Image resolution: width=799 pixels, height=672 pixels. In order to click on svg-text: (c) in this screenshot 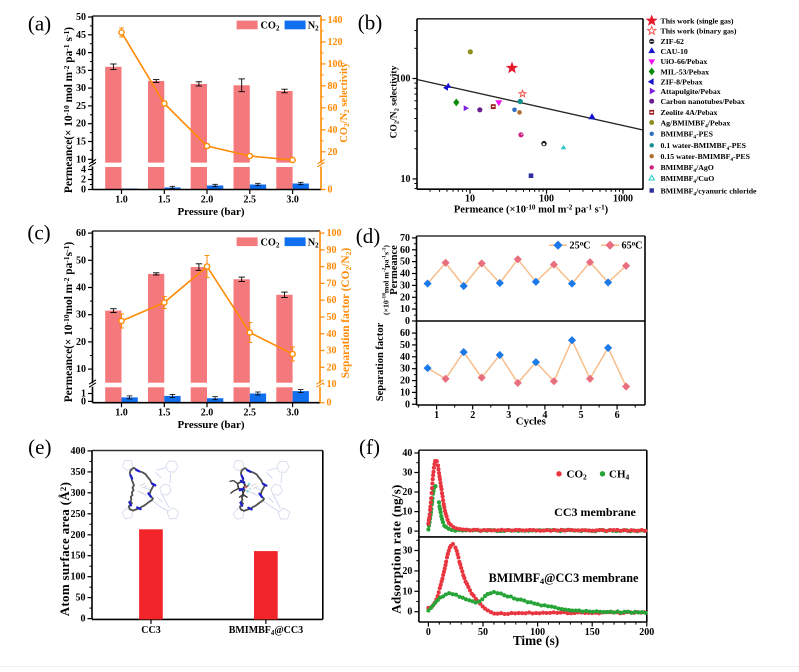, I will do `click(38, 233)`.